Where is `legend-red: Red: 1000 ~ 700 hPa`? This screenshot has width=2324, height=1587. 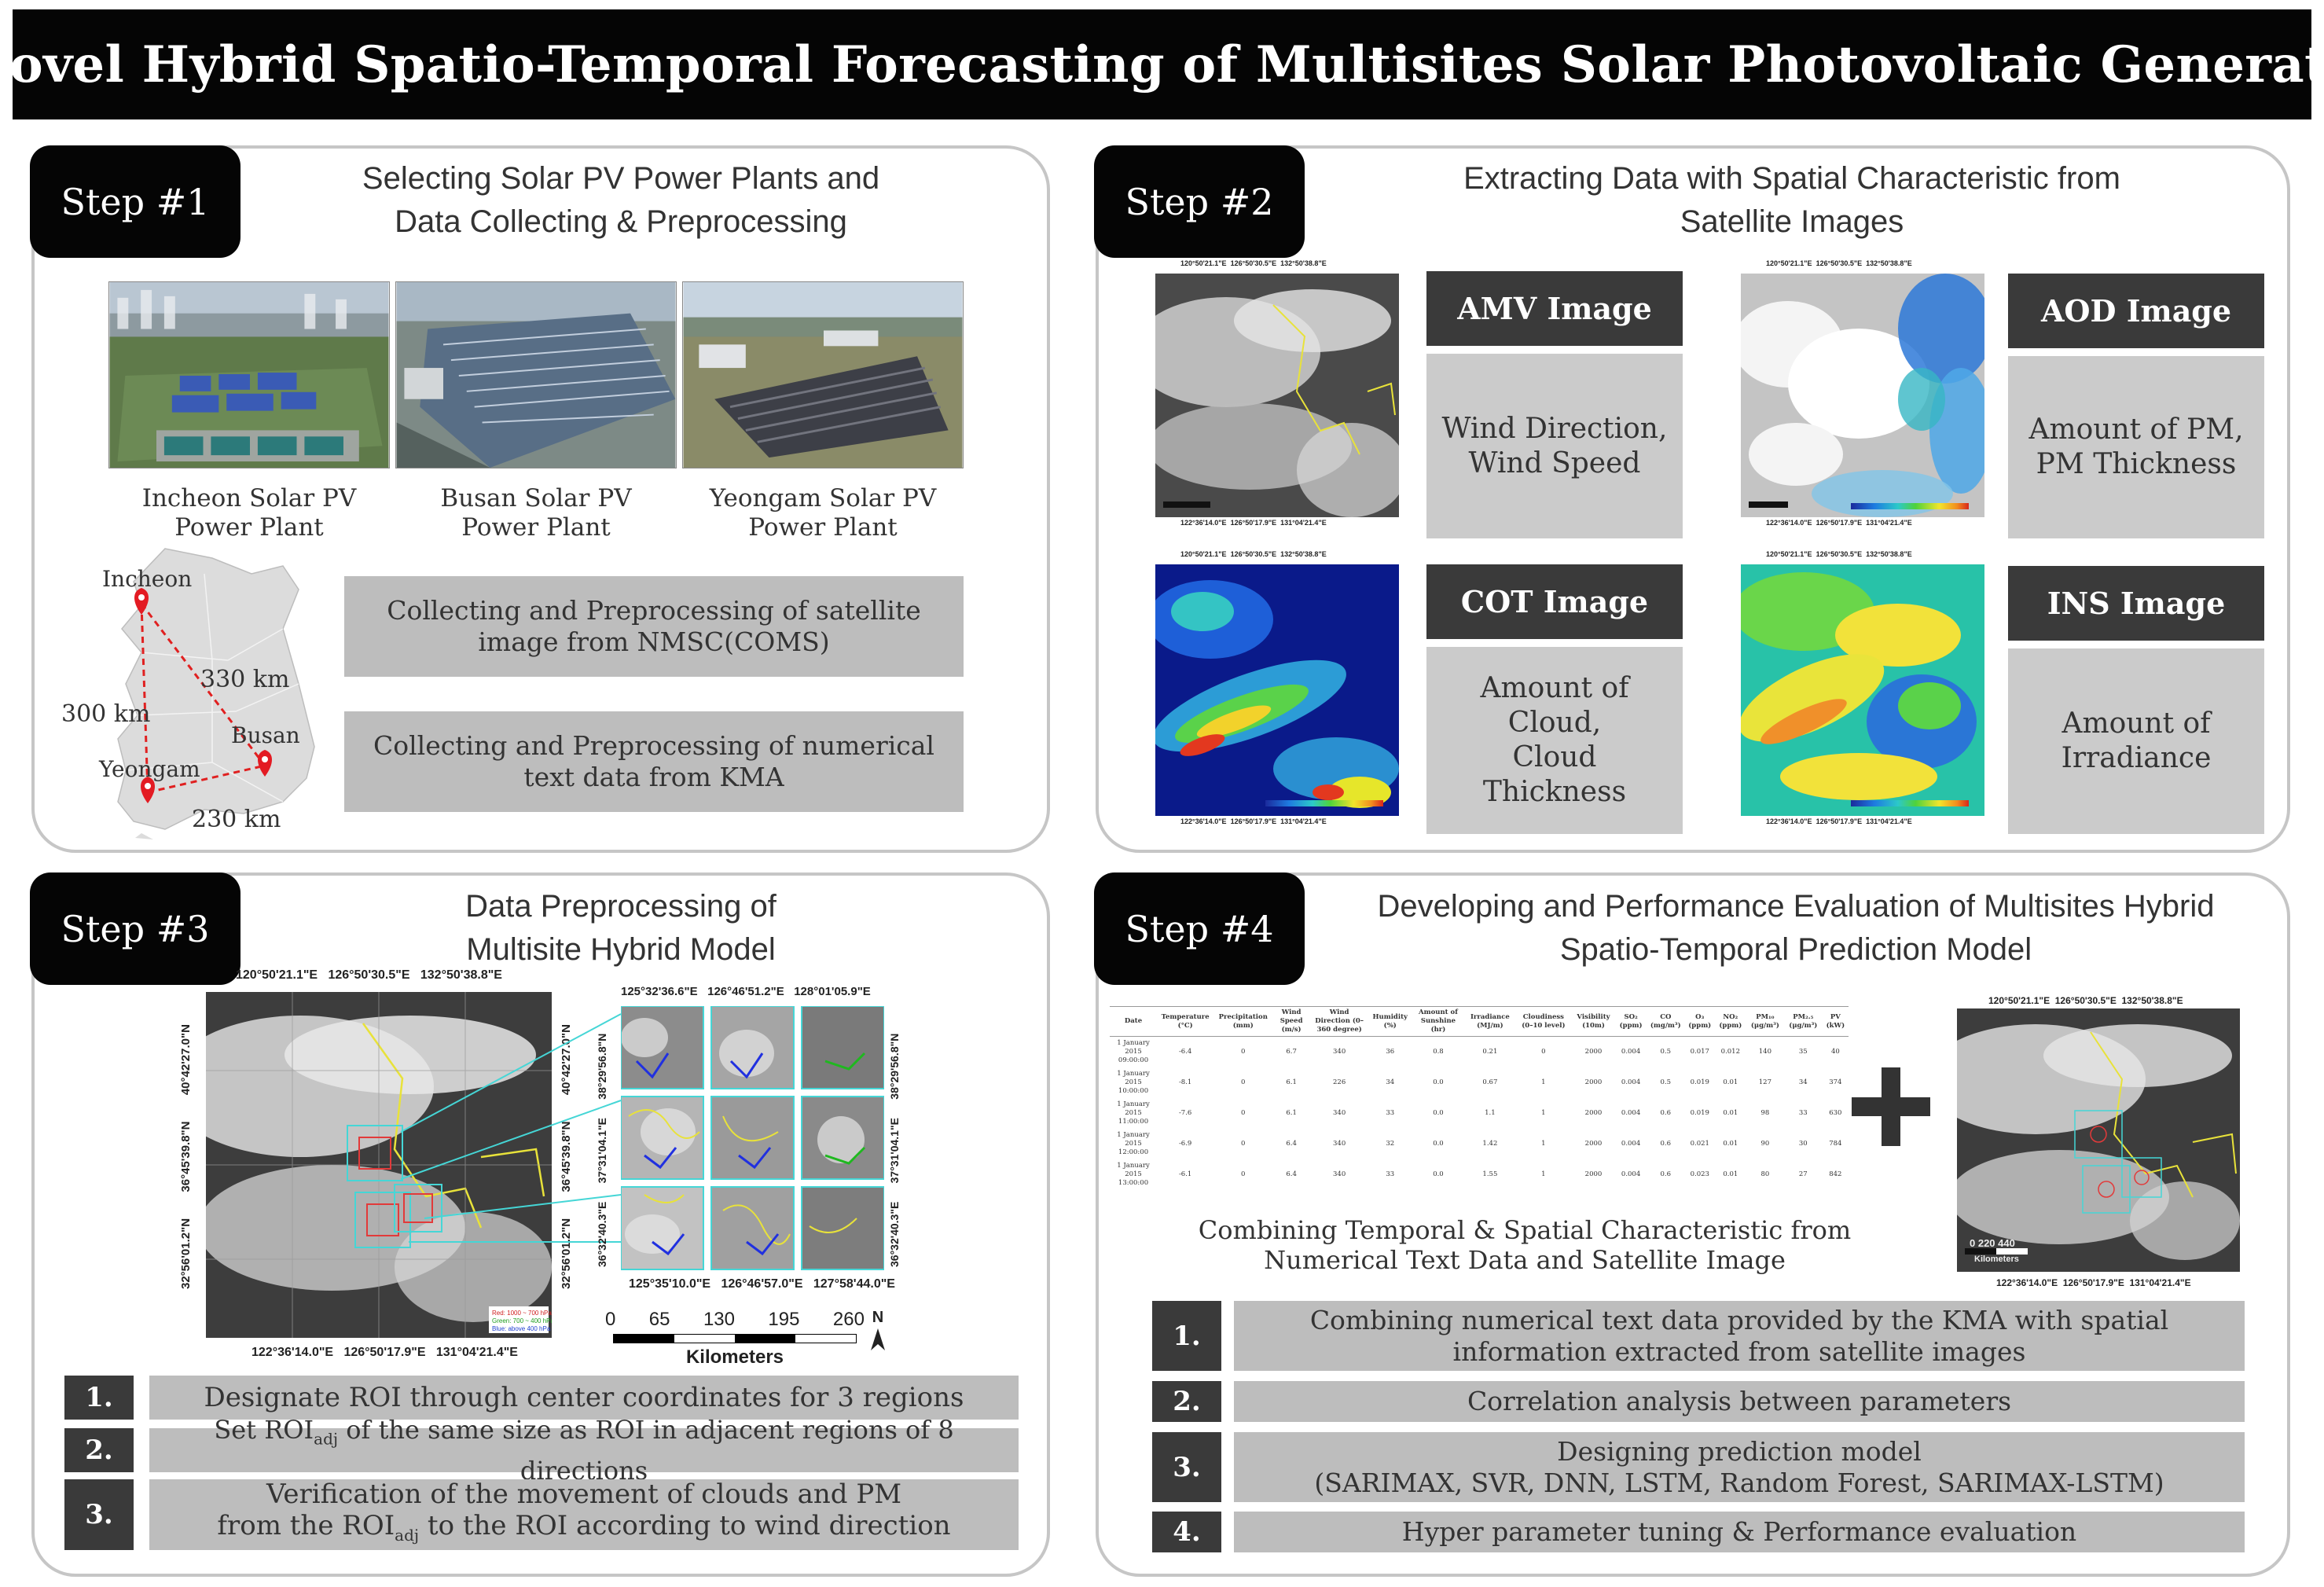 legend-red: Red: 1000 ~ 700 hPa is located at coordinates (522, 1313).